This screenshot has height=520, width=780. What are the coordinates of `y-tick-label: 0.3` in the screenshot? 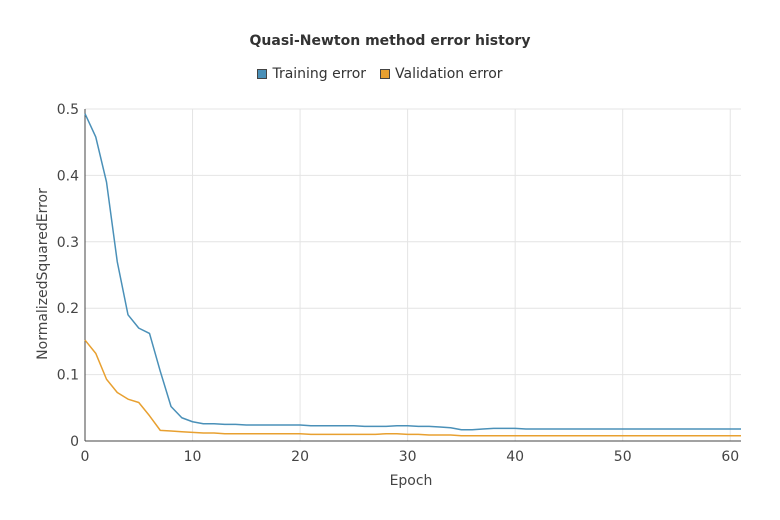 It's located at (68, 243).